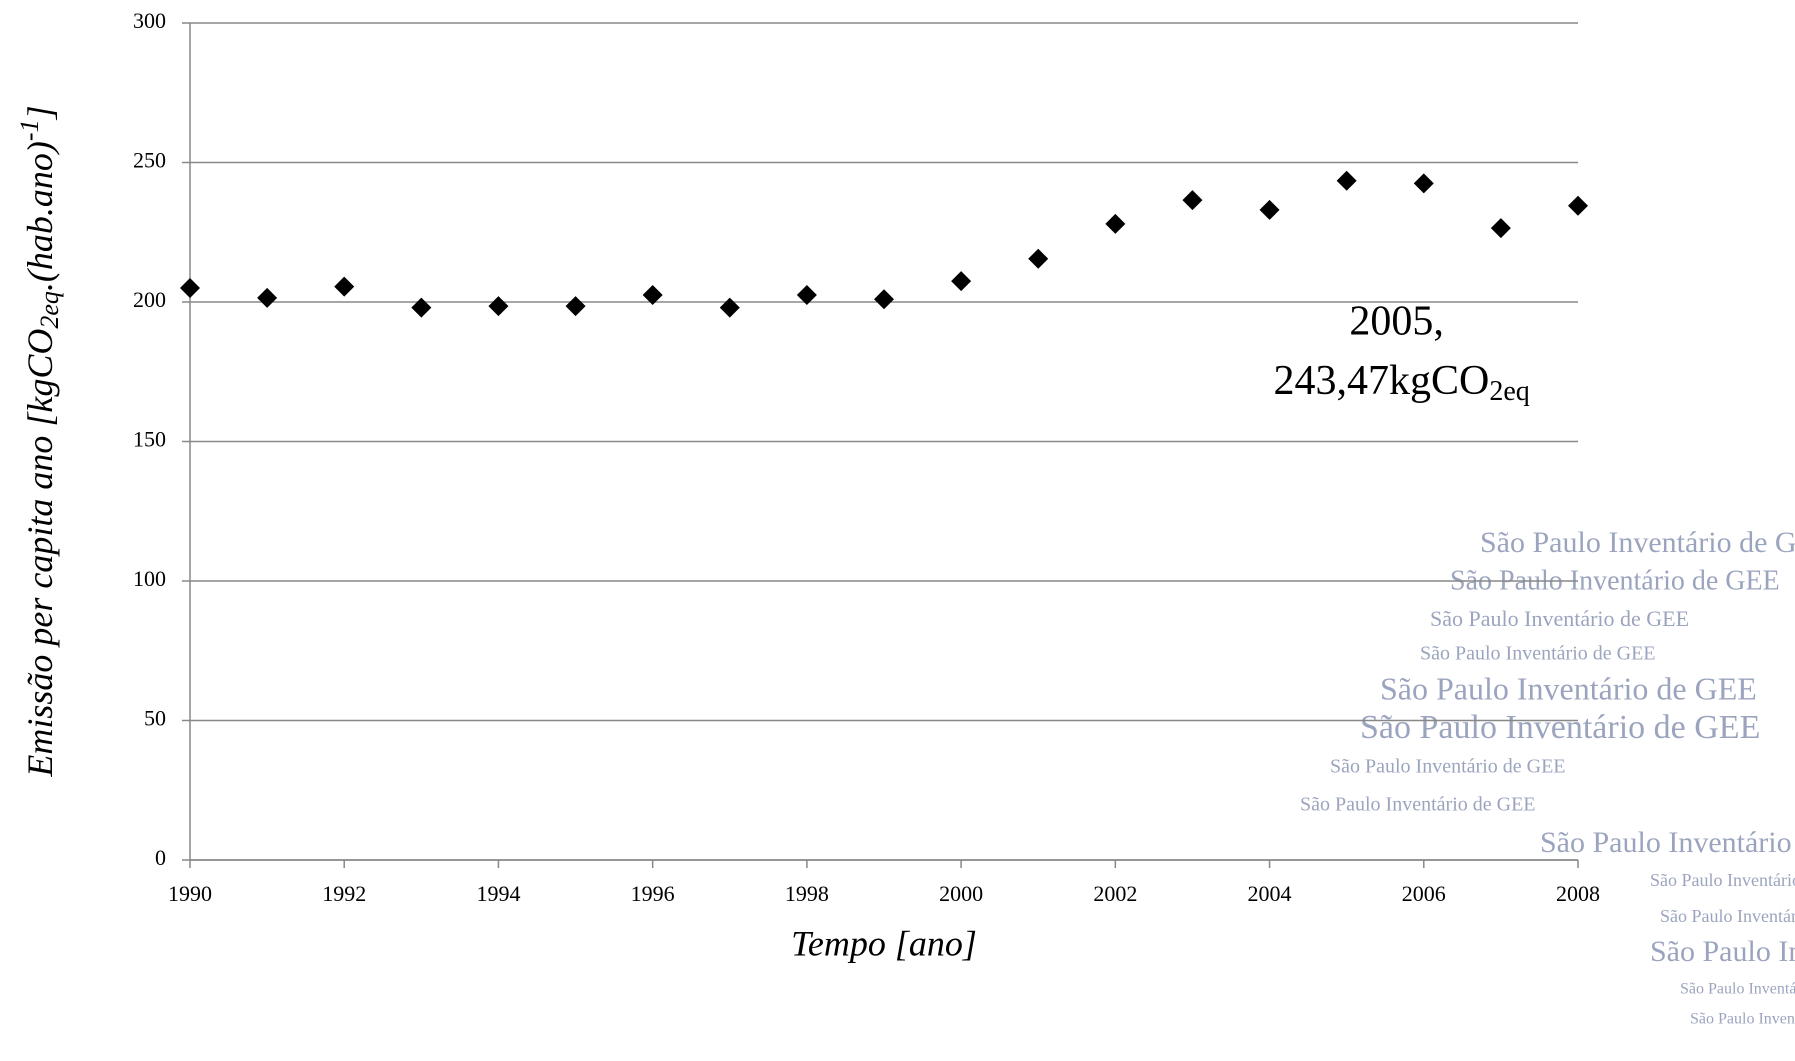 The width and height of the screenshot is (1795, 1061). Describe the element at coordinates (149, 160) in the screenshot. I see `y-tick-label: 250` at that location.